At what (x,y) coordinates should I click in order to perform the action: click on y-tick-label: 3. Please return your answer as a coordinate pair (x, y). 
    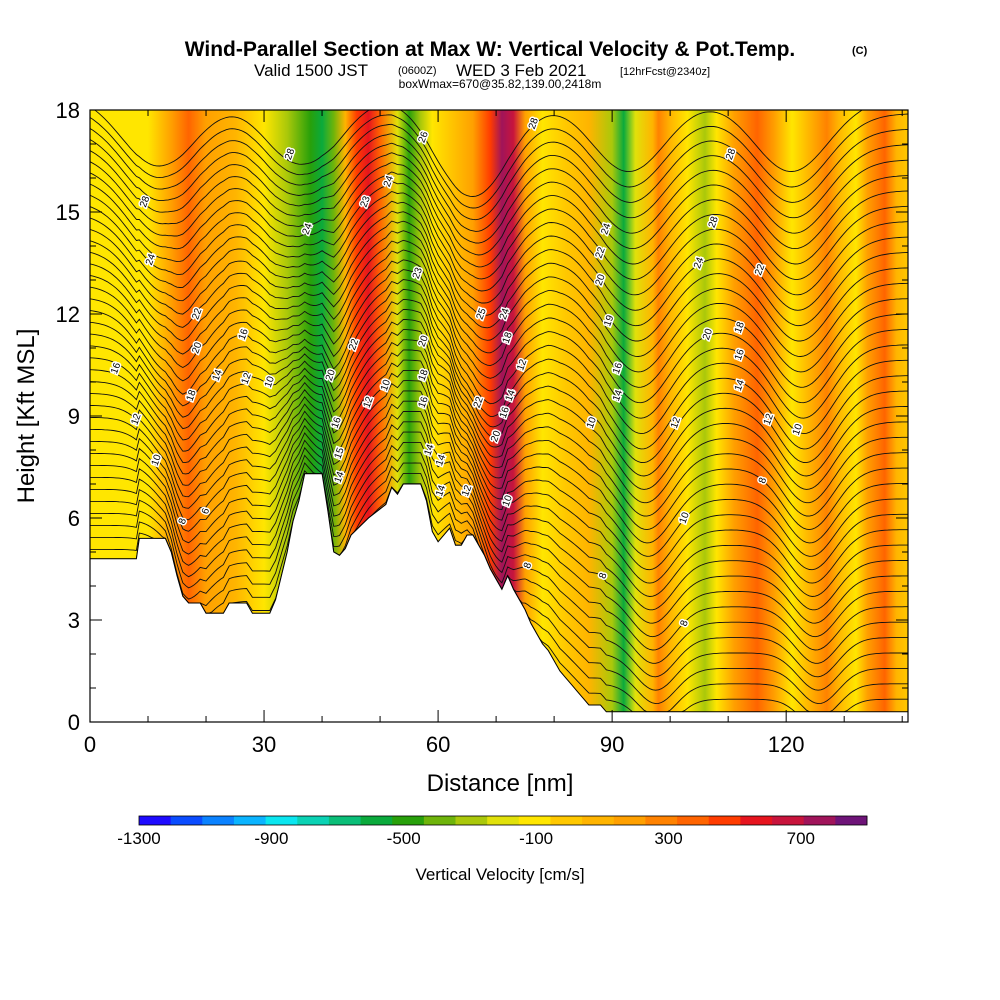
    Looking at the image, I should click on (74, 620).